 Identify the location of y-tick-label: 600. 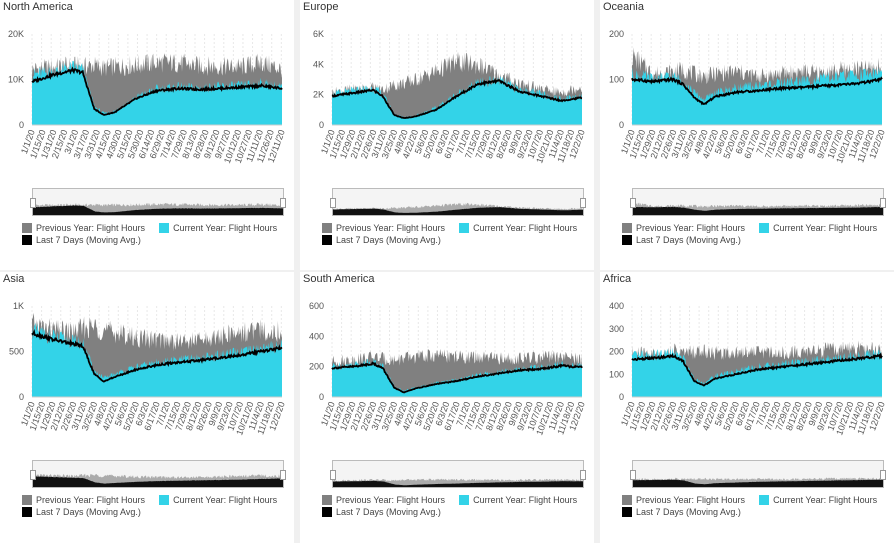
(316, 306).